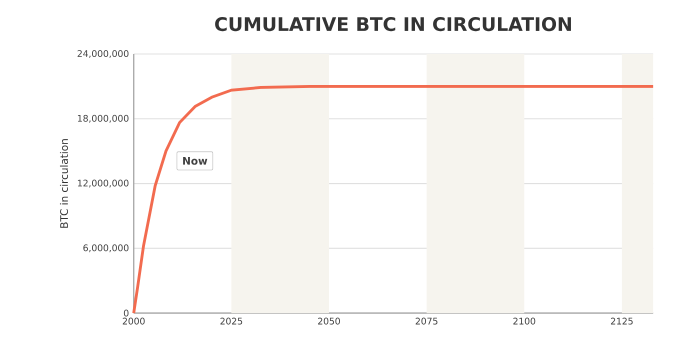 This screenshot has width=700, height=342. I want to click on x-tick-label: 2075, so click(427, 321).